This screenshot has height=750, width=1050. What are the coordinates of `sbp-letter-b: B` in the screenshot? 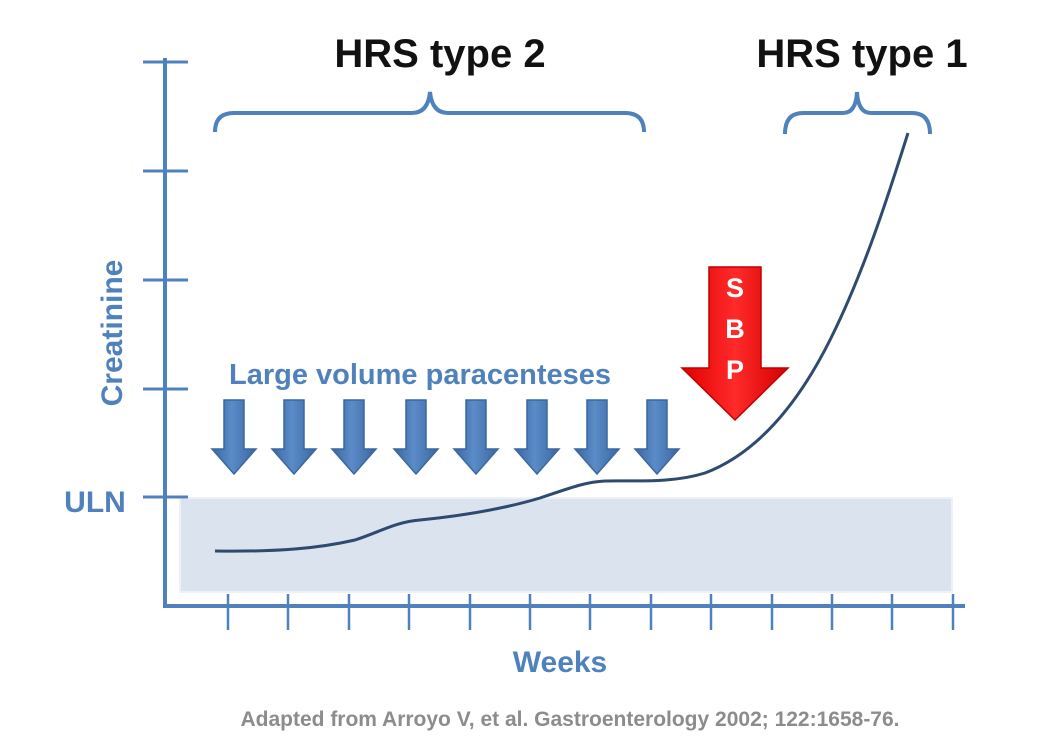 It's located at (735, 329).